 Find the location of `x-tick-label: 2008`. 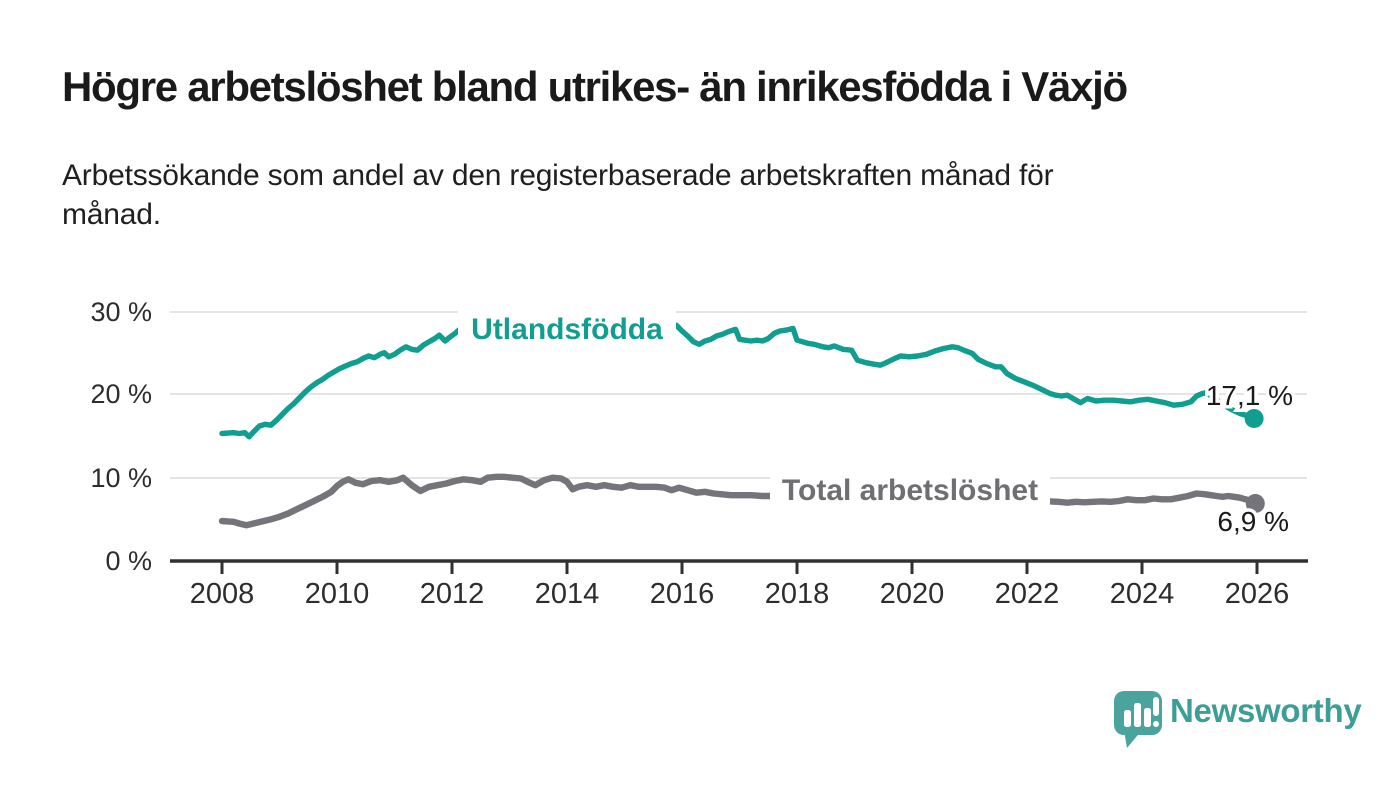

x-tick-label: 2008 is located at coordinates (222, 594).